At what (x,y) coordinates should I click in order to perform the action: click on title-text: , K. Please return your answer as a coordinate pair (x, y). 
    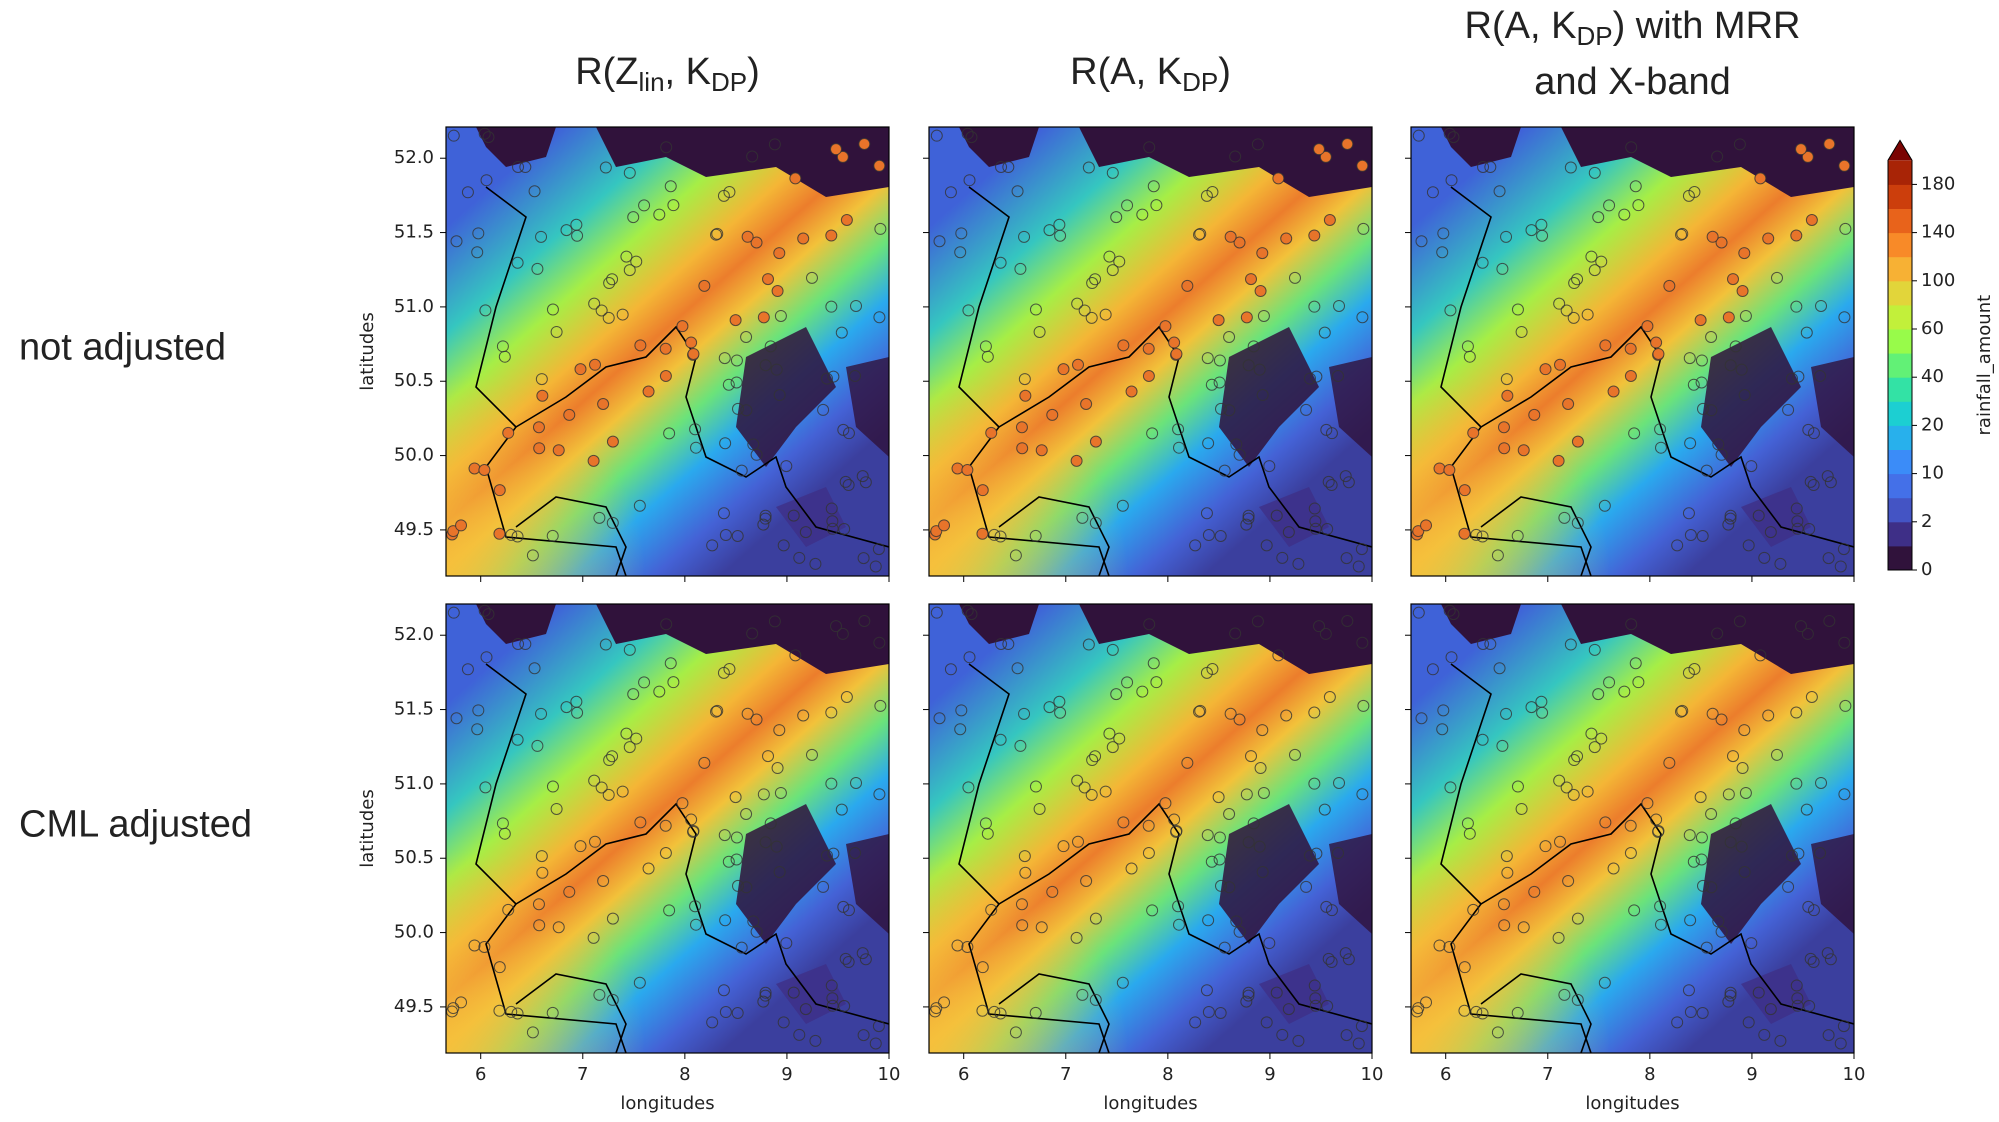
    Looking at the image, I should click on (688, 72).